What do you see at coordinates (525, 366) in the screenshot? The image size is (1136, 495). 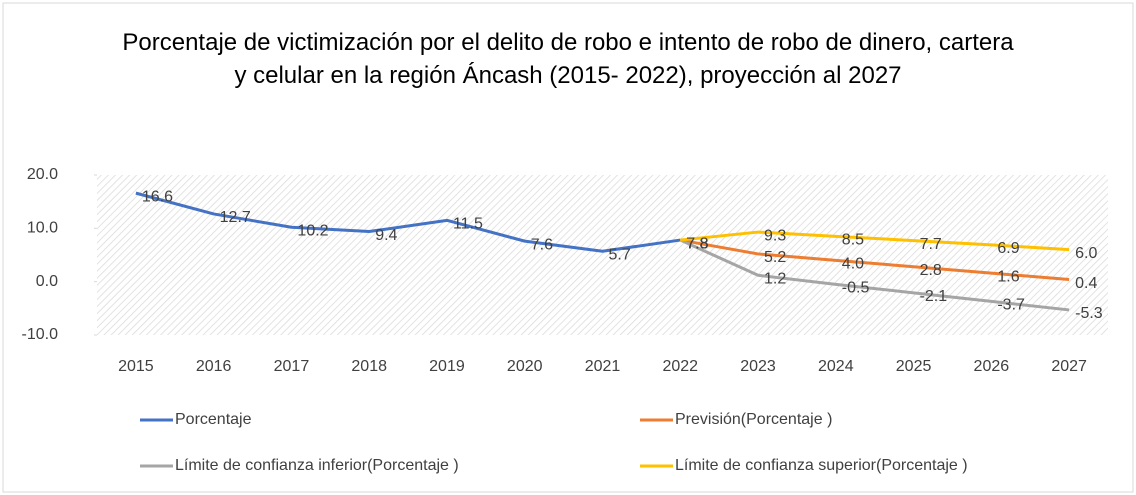 I see `x-tick-label: 2020` at bounding box center [525, 366].